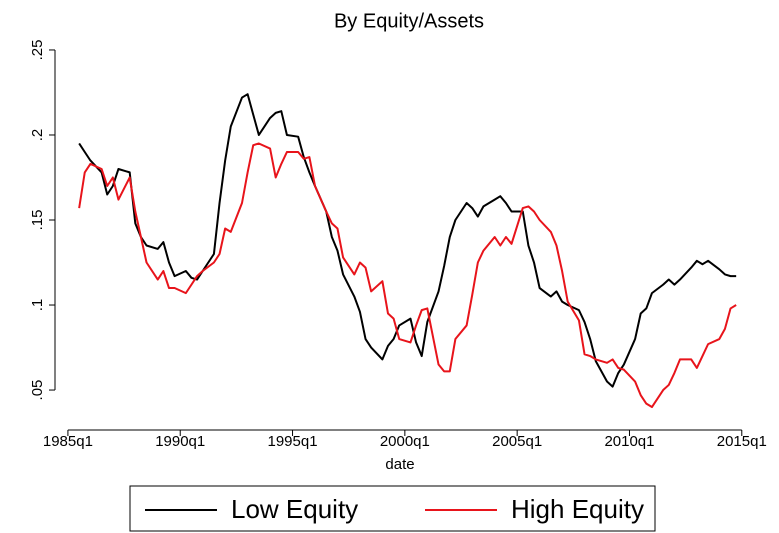 The height and width of the screenshot is (533, 779). Describe the element at coordinates (405, 441) in the screenshot. I see `x-tick-label: 2000q1` at that location.